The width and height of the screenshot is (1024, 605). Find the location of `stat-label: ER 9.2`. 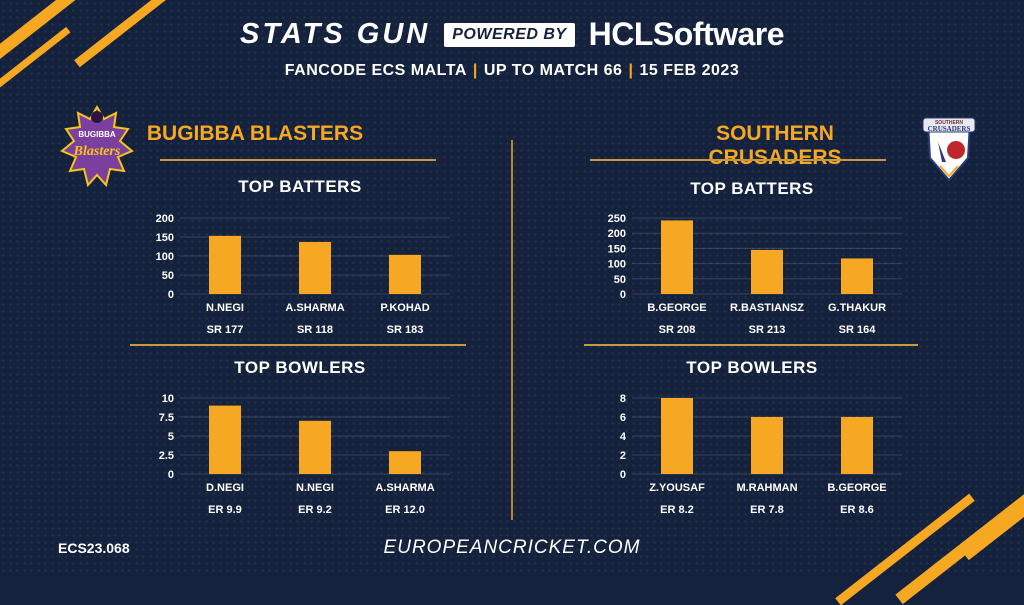

stat-label: ER 9.2 is located at coordinates (315, 510).